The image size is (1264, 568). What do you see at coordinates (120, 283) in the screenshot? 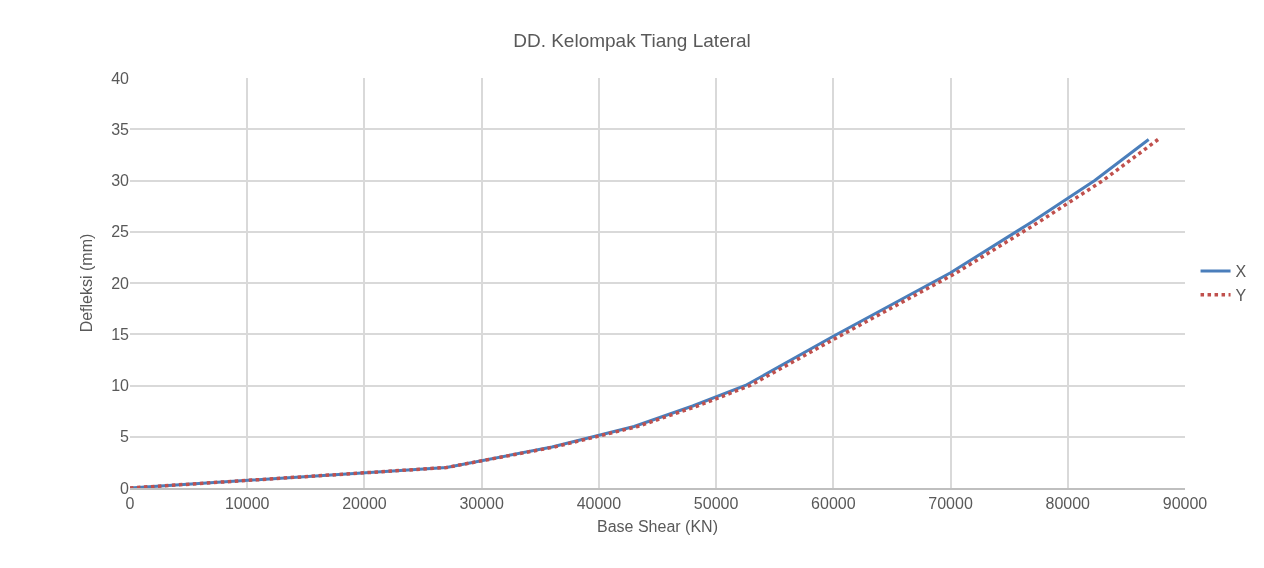
I see `y-tick-label: 20` at bounding box center [120, 283].